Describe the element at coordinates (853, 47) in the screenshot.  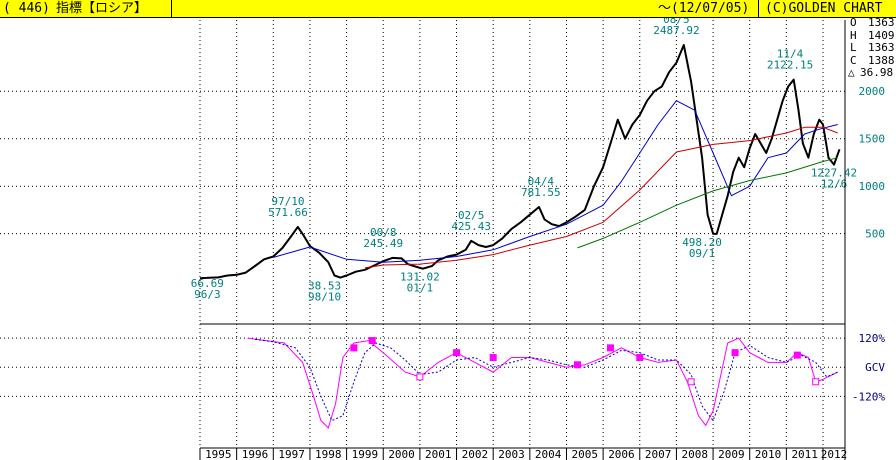
I see `low-label: L` at that location.